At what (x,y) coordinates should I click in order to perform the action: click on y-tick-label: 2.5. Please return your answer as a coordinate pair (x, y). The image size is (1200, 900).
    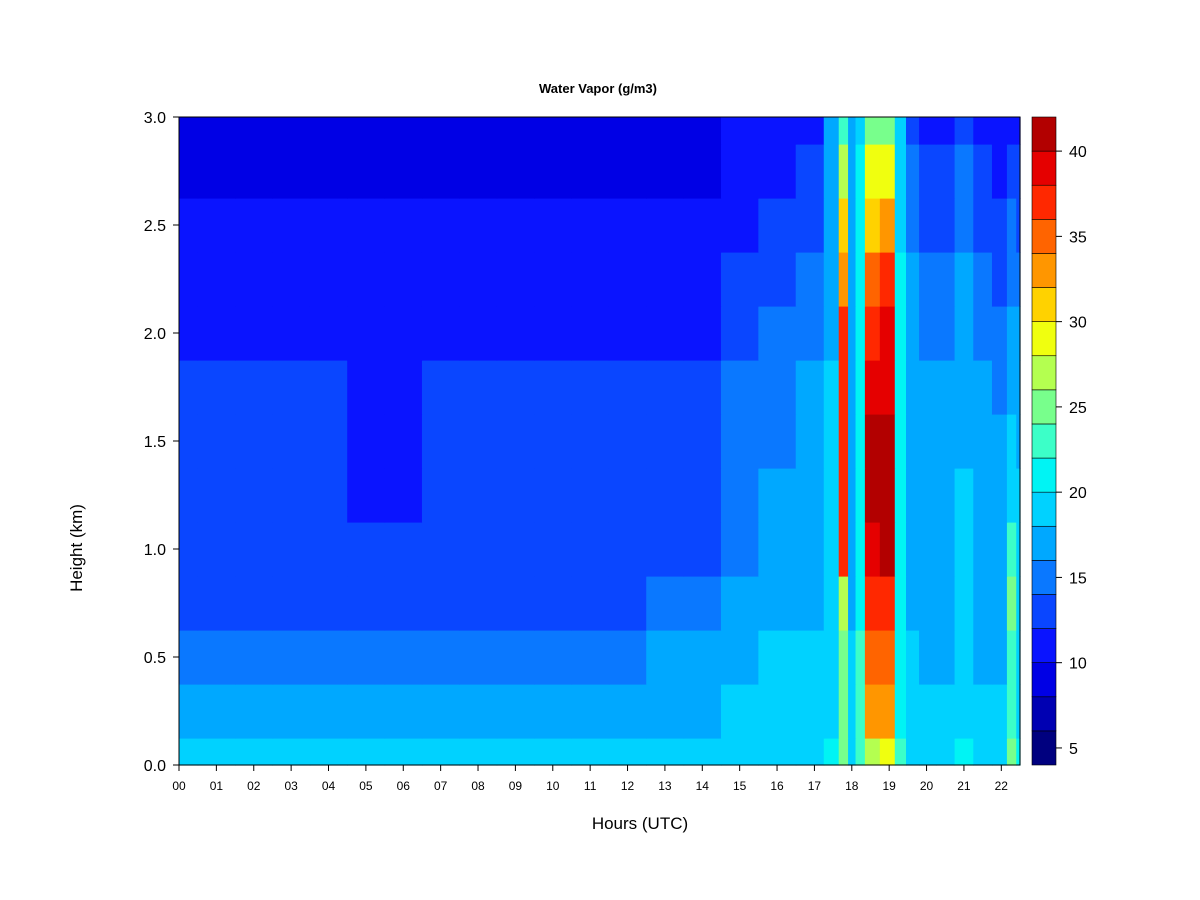
    Looking at the image, I should click on (155, 226).